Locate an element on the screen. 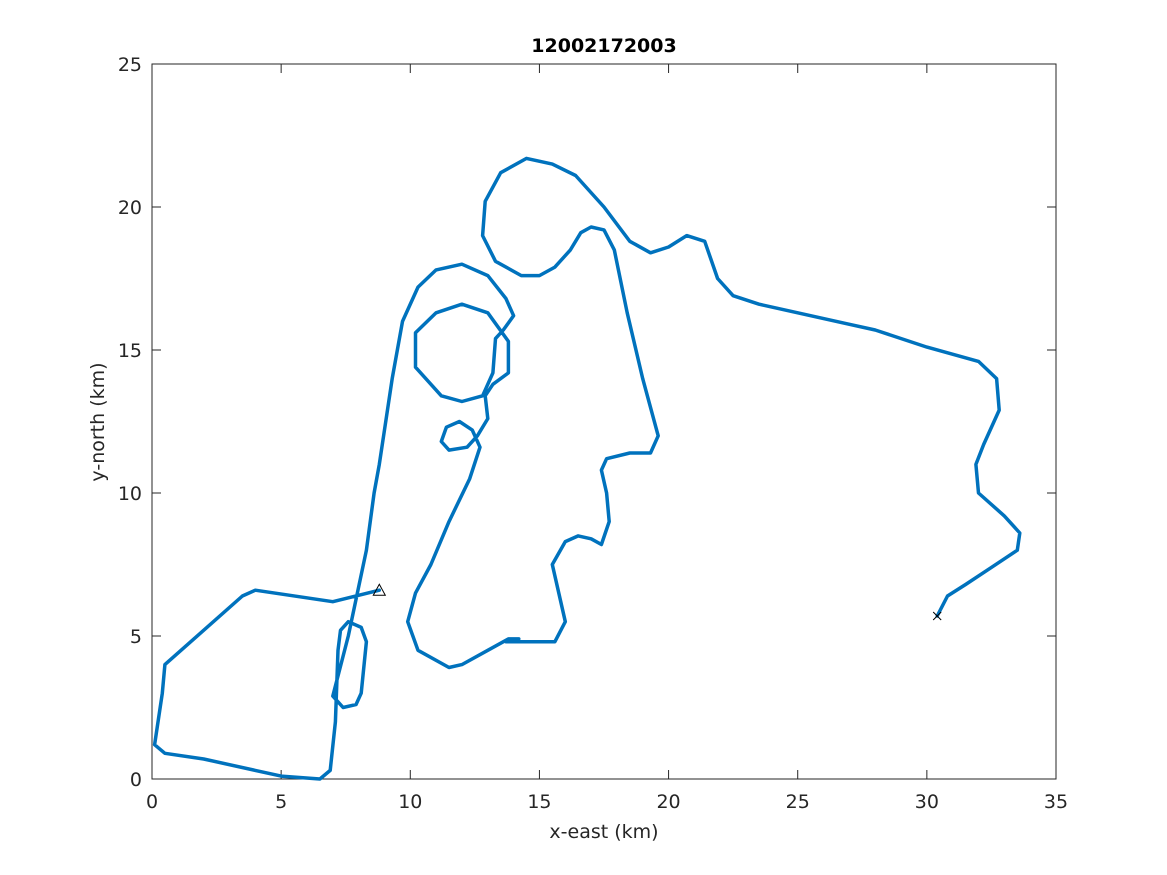 Image resolution: width=1167 pixels, height=875 pixels. y-tick-label: 5 is located at coordinates (136, 637).